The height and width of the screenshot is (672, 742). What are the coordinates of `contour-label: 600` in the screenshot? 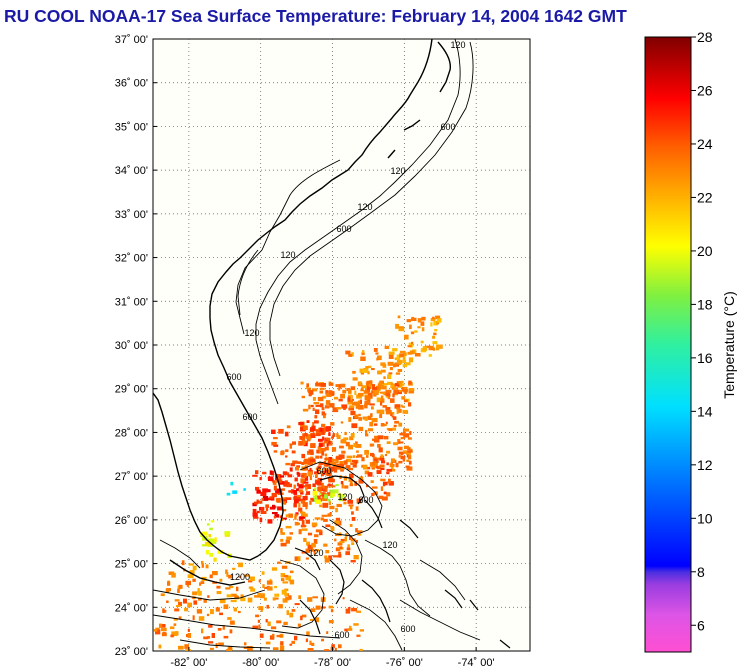 It's located at (233, 377).